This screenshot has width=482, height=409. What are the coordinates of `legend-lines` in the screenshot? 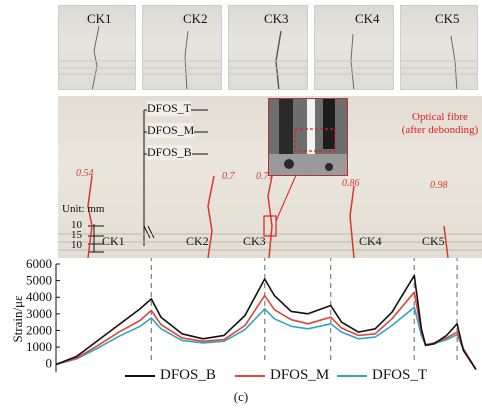 It's located at (246, 376).